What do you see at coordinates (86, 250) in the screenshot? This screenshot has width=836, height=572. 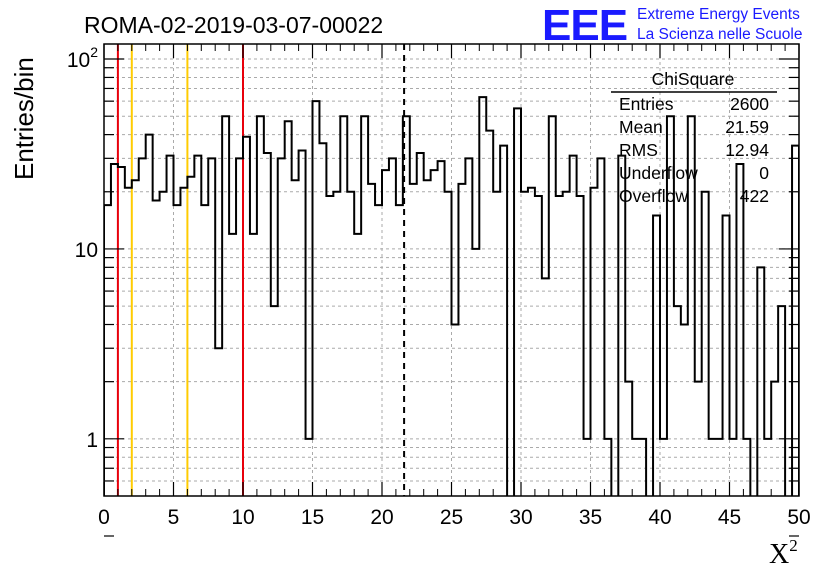 I see `y-tick-label: 10` at bounding box center [86, 250].